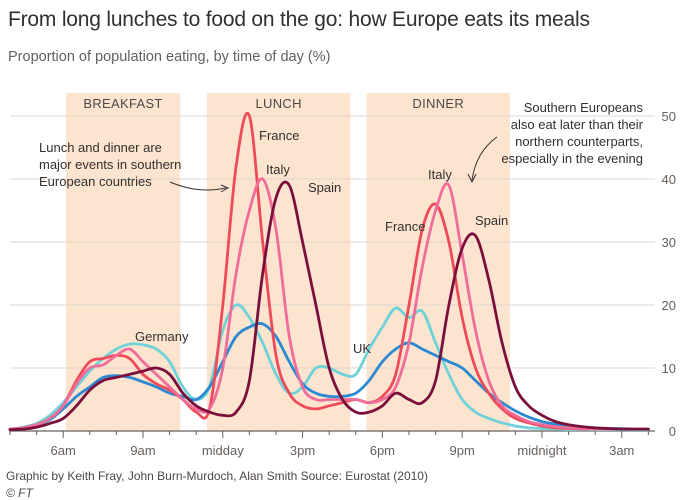 This screenshot has height=500, width=700. What do you see at coordinates (100, 147) in the screenshot?
I see `annotation-line: Lunch and dinner are` at bounding box center [100, 147].